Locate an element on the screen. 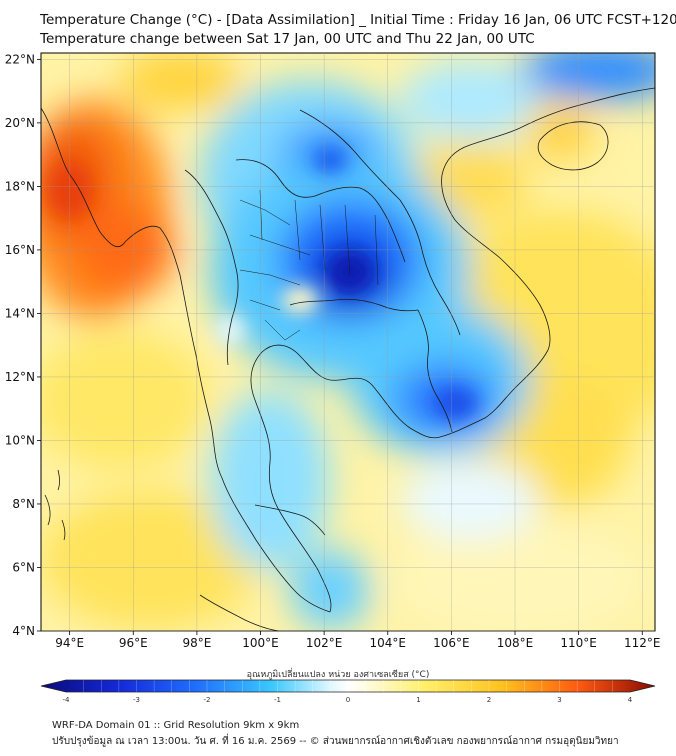 The image size is (676, 756). colorbar-tick-label: 3 is located at coordinates (559, 700).